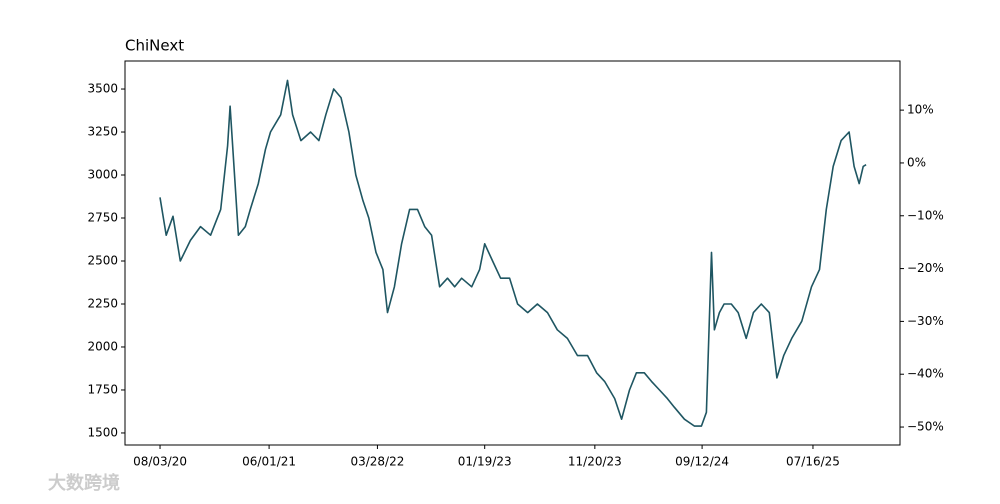 This screenshot has height=504, width=1000. What do you see at coordinates (160, 462) in the screenshot?
I see `x-tick-label: 08/03/20` at bounding box center [160, 462].